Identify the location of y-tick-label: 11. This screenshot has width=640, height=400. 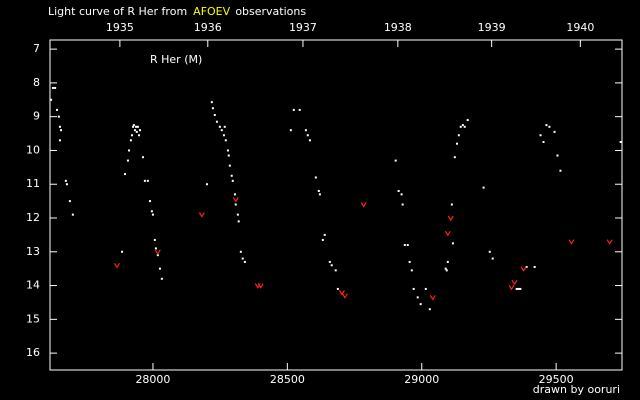
(33, 183).